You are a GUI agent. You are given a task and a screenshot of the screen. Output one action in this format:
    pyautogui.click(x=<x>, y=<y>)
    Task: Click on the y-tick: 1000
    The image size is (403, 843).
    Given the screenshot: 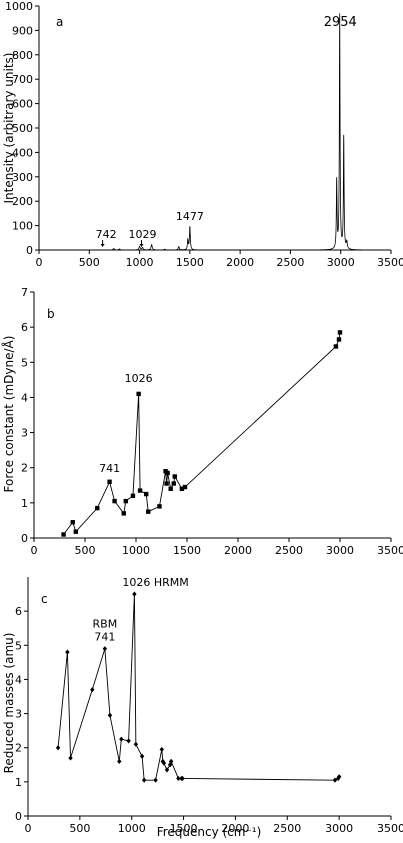 What is the action you would take?
    pyautogui.click(x=22, y=6)
    